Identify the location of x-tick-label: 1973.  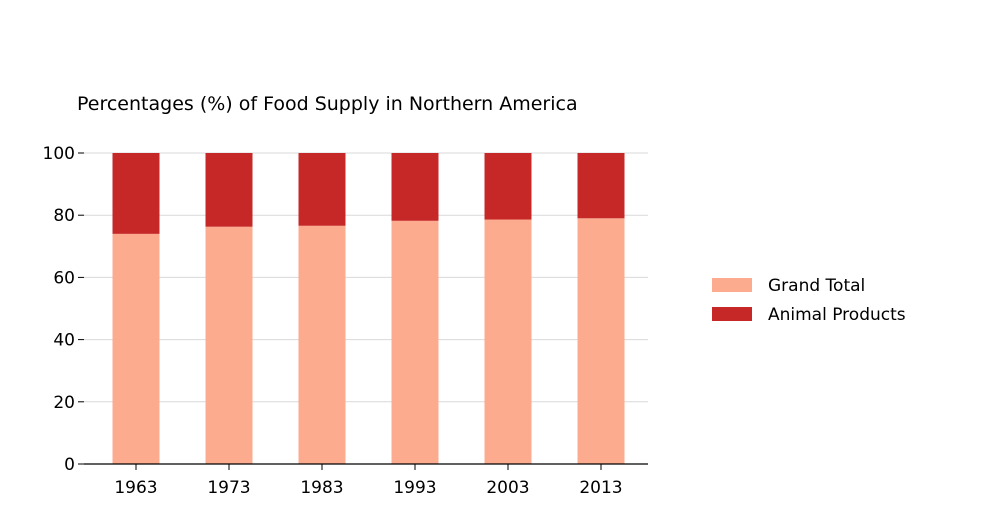
(228, 488).